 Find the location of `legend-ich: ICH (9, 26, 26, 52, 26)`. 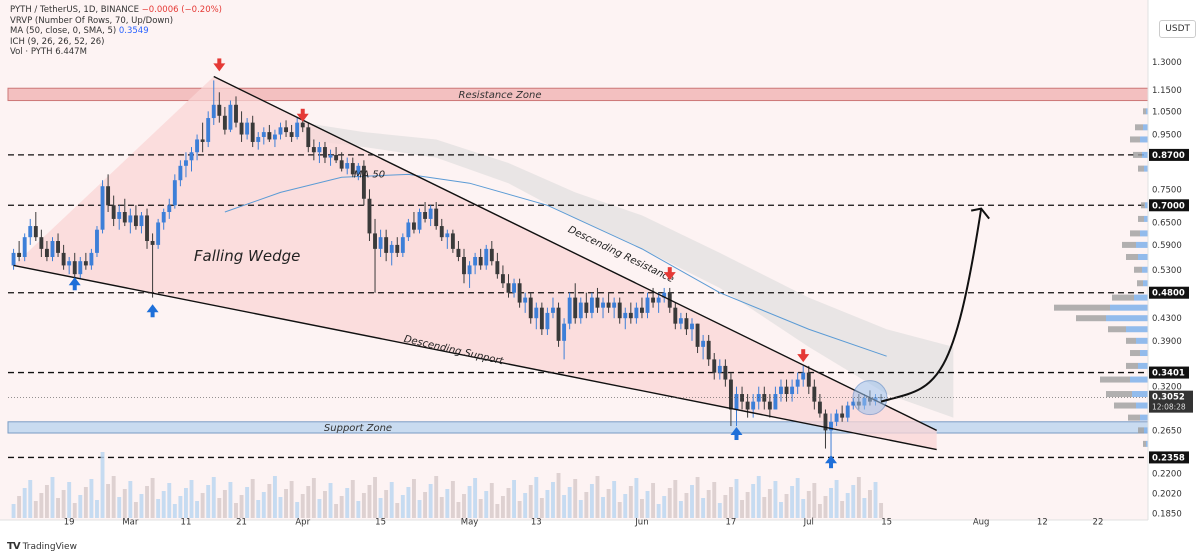

legend-ich: ICH (9, 26, 26, 52, 26) is located at coordinates (57, 41).